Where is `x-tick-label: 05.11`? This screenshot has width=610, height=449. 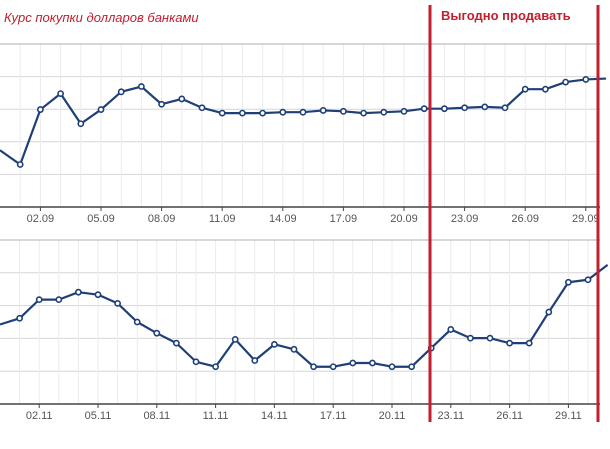 x-tick-label: 05.11 is located at coordinates (98, 416).